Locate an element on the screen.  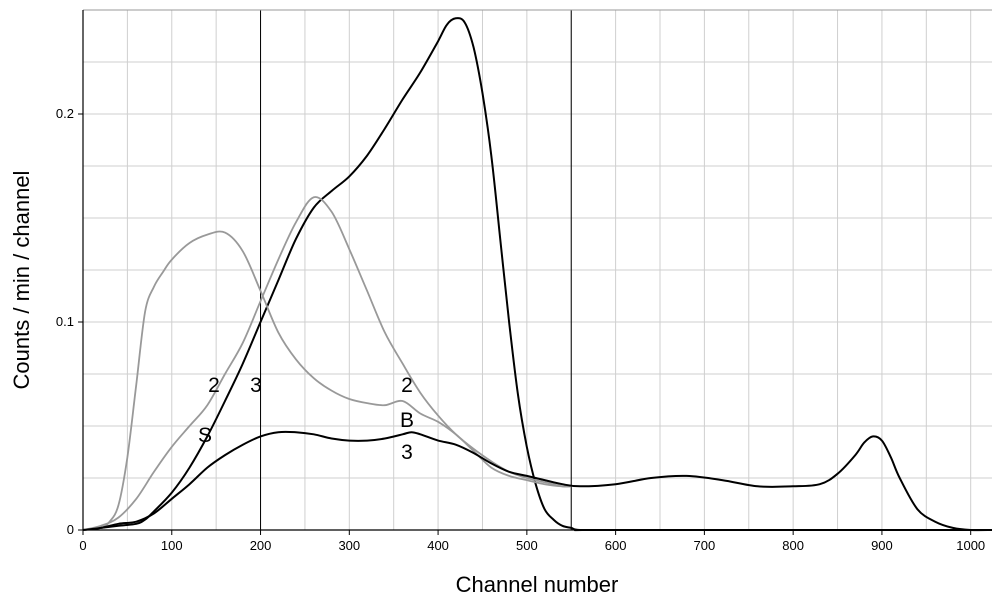
annotation-b: B is located at coordinates (407, 420).